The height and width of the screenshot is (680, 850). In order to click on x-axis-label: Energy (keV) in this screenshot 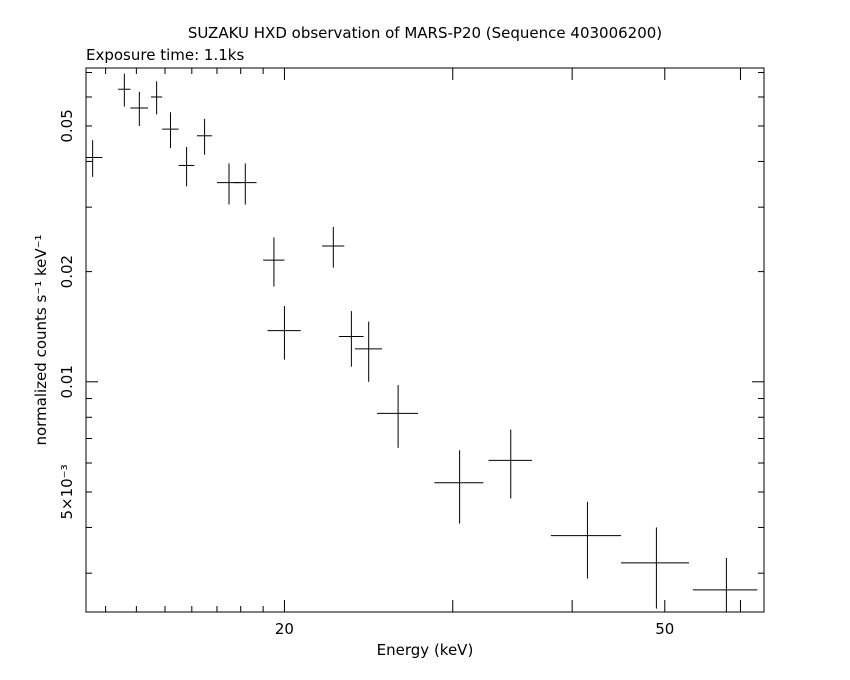, I will do `click(425, 650)`.